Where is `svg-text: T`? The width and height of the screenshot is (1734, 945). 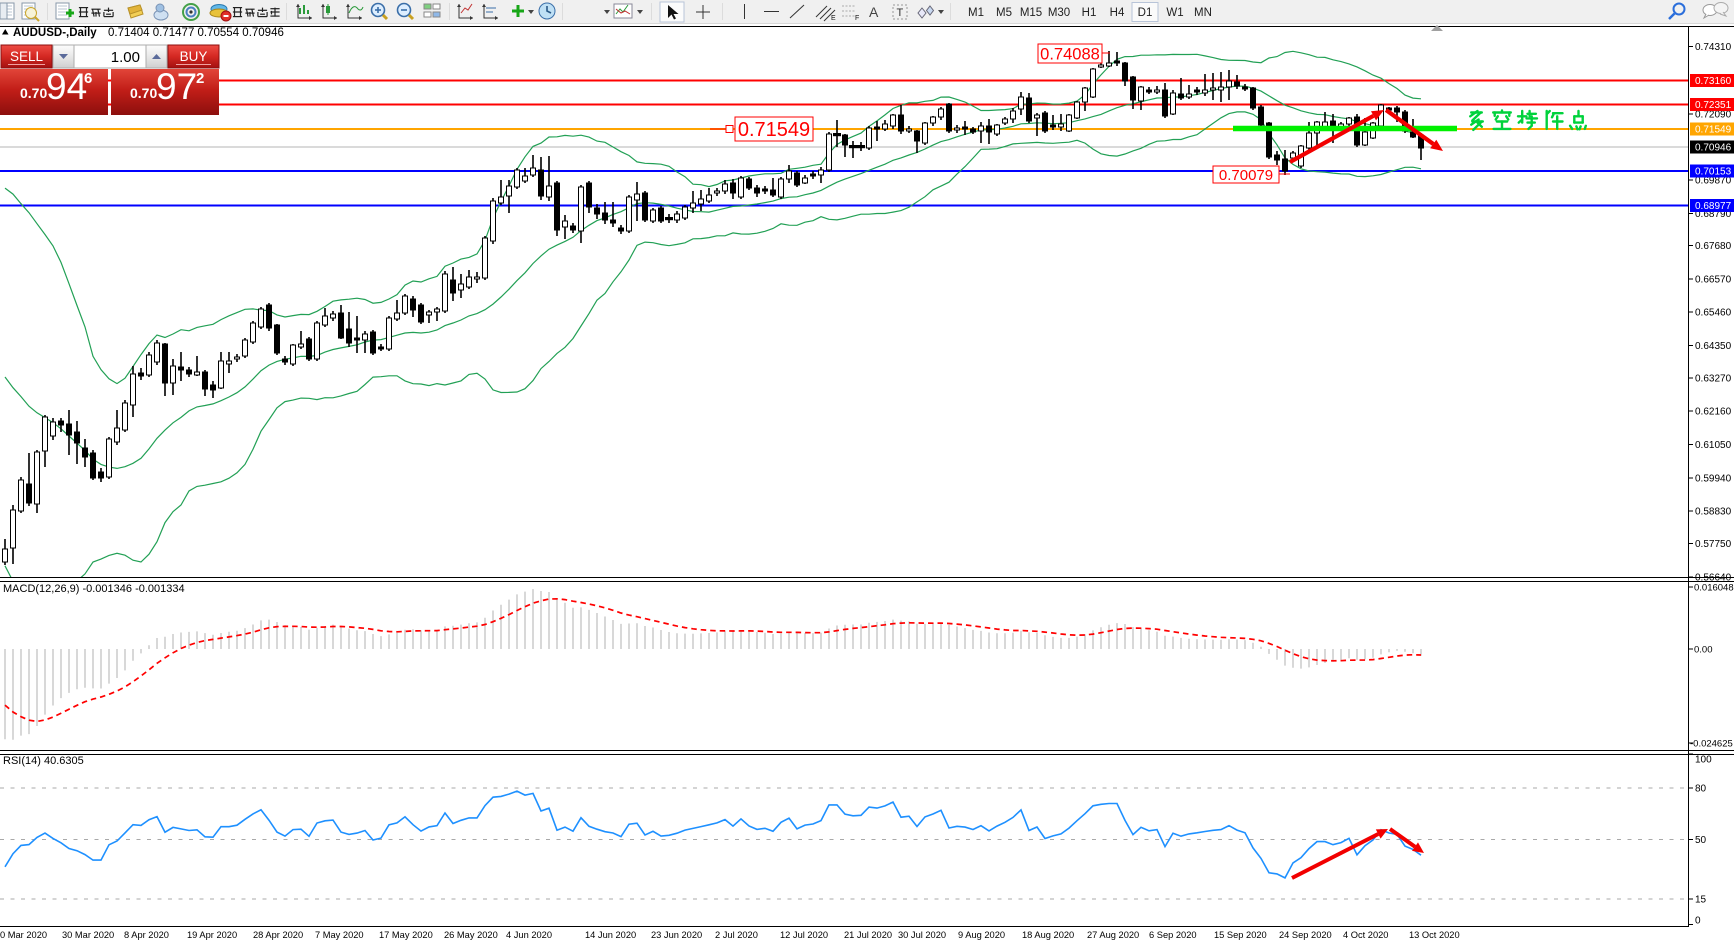
svg-text: T is located at coordinates (900, 13).